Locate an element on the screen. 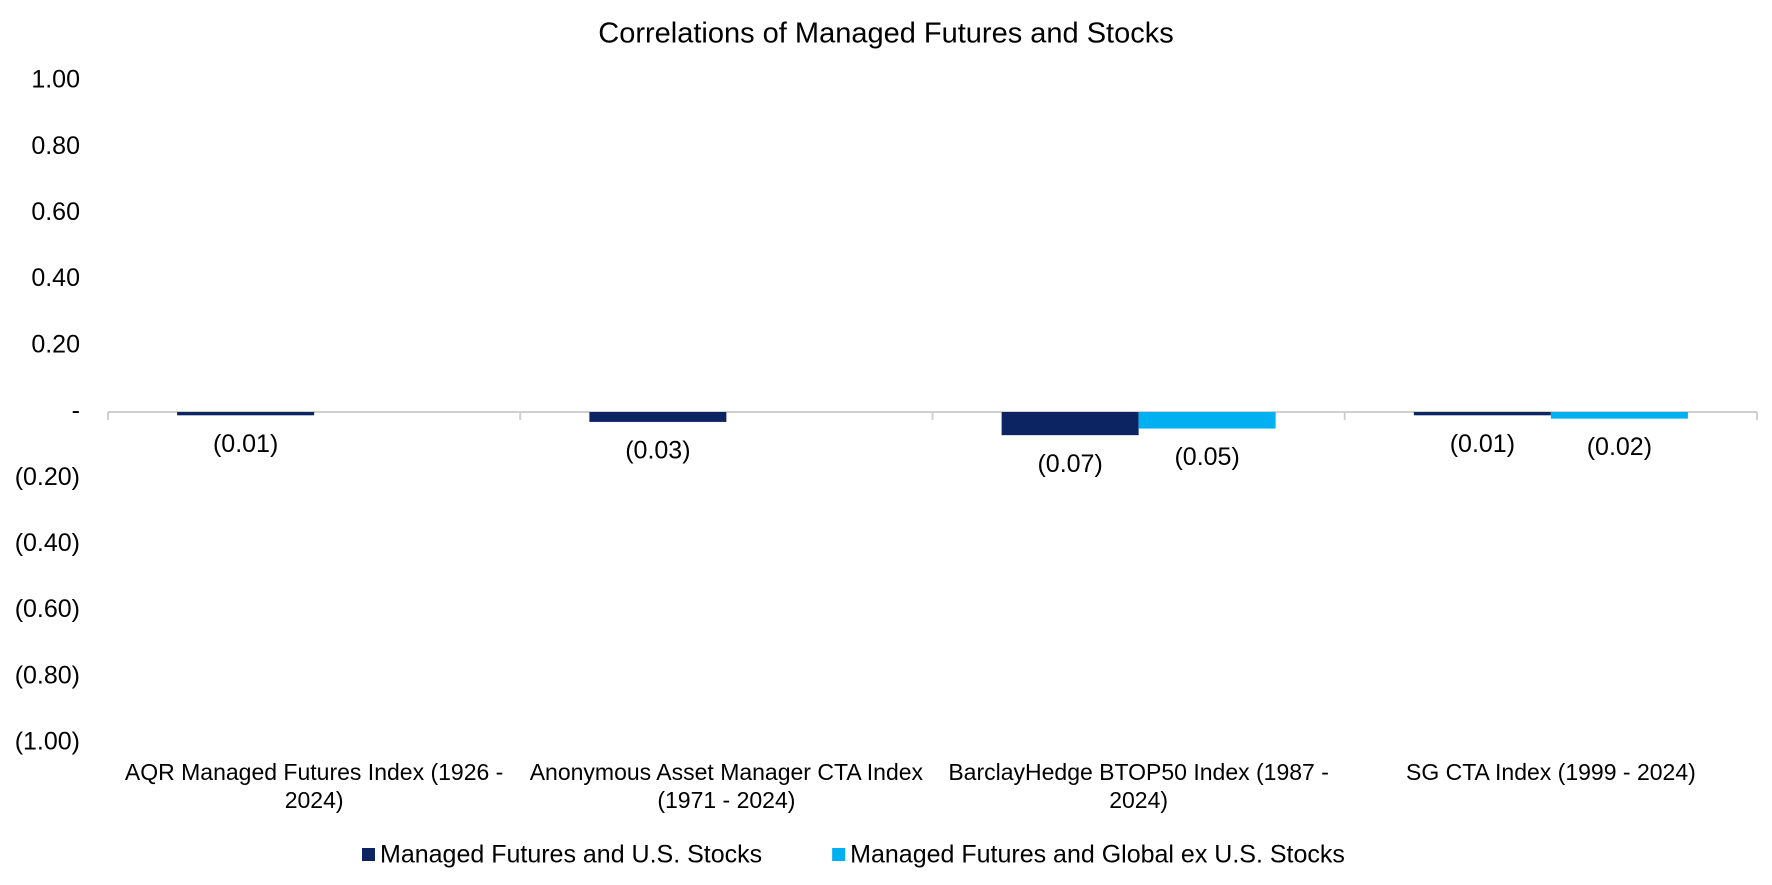 The width and height of the screenshot is (1772, 885). y-tick-label: 0.80 is located at coordinates (55, 146).